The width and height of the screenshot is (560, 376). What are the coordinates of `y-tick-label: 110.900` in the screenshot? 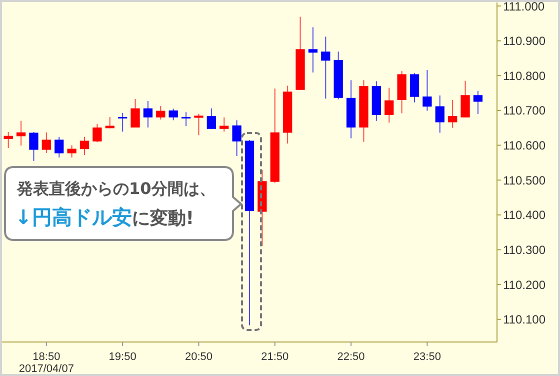 It's located at (524, 41).